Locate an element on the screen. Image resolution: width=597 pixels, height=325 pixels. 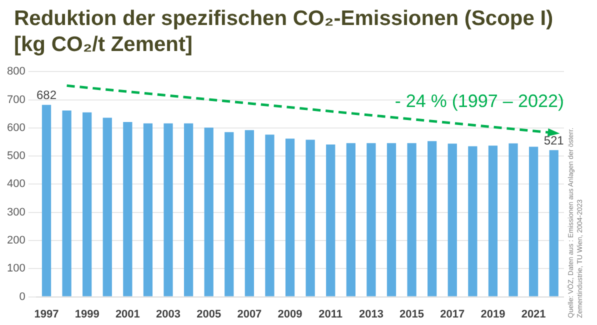
x-tick-label: 2003 is located at coordinates (168, 314).